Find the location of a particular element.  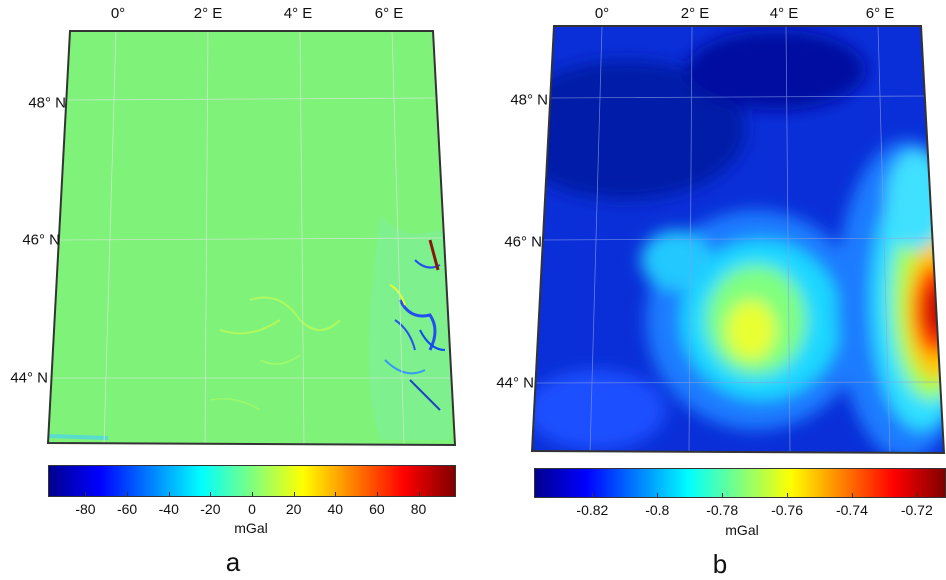

colorbar-a-unit: mGal is located at coordinates (251, 528).